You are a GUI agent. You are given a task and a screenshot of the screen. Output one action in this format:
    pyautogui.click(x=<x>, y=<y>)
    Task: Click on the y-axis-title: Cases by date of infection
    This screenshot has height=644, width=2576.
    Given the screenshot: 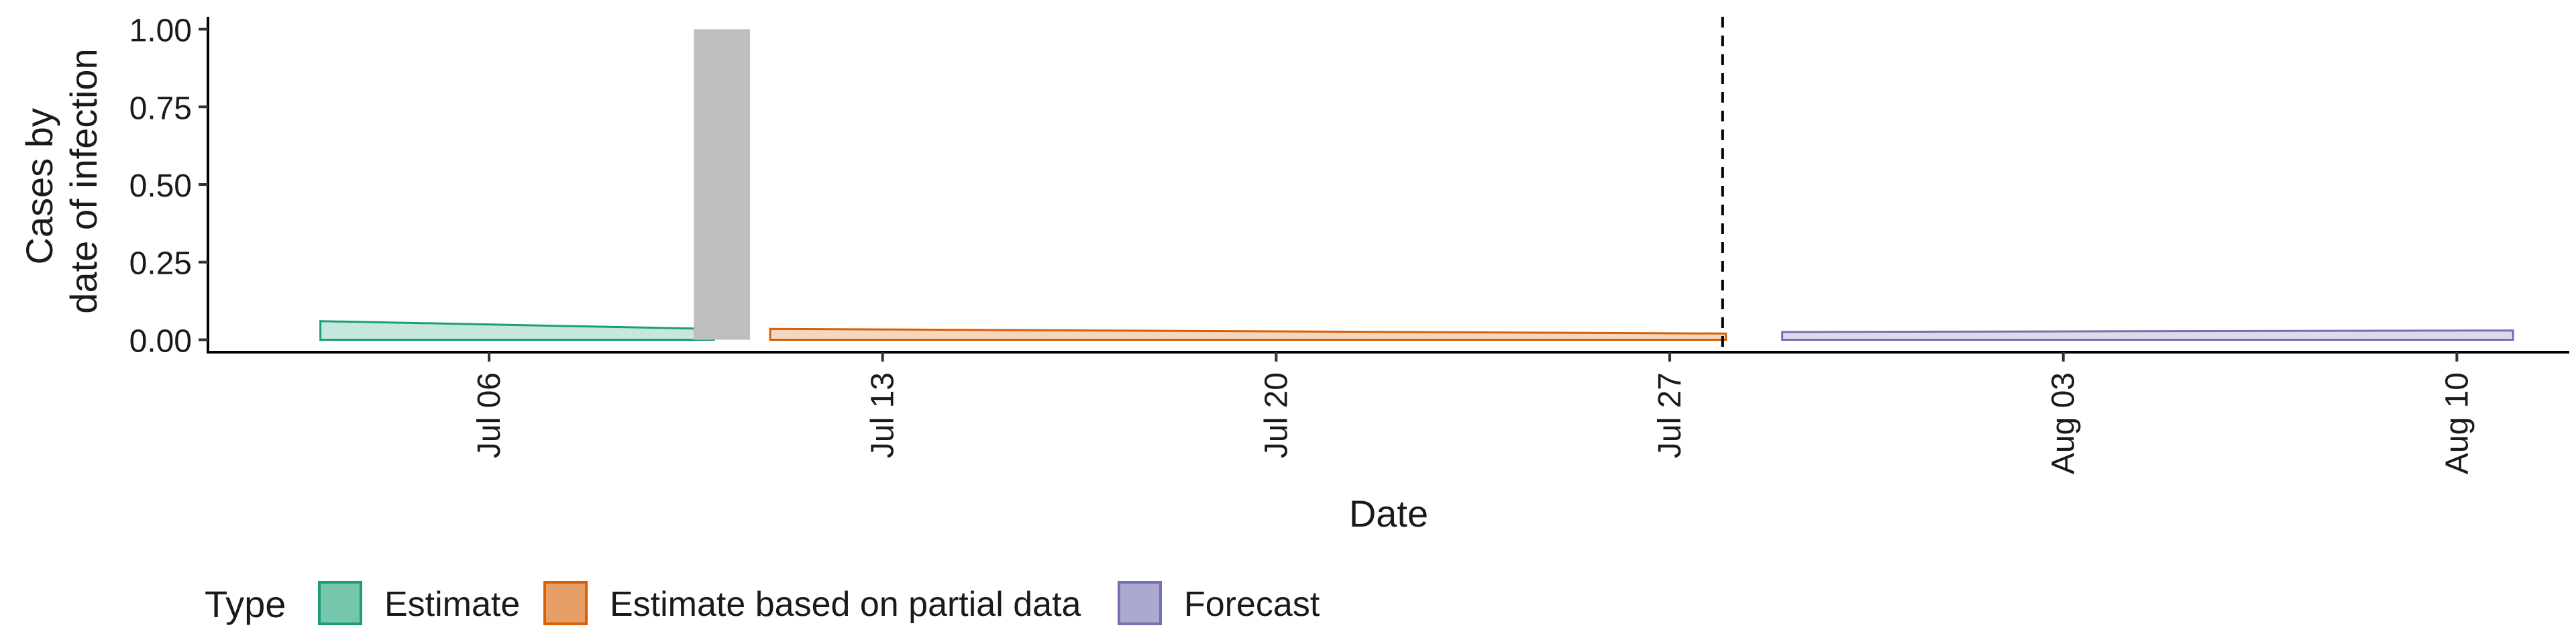 What is the action you would take?
    pyautogui.click(x=61, y=180)
    